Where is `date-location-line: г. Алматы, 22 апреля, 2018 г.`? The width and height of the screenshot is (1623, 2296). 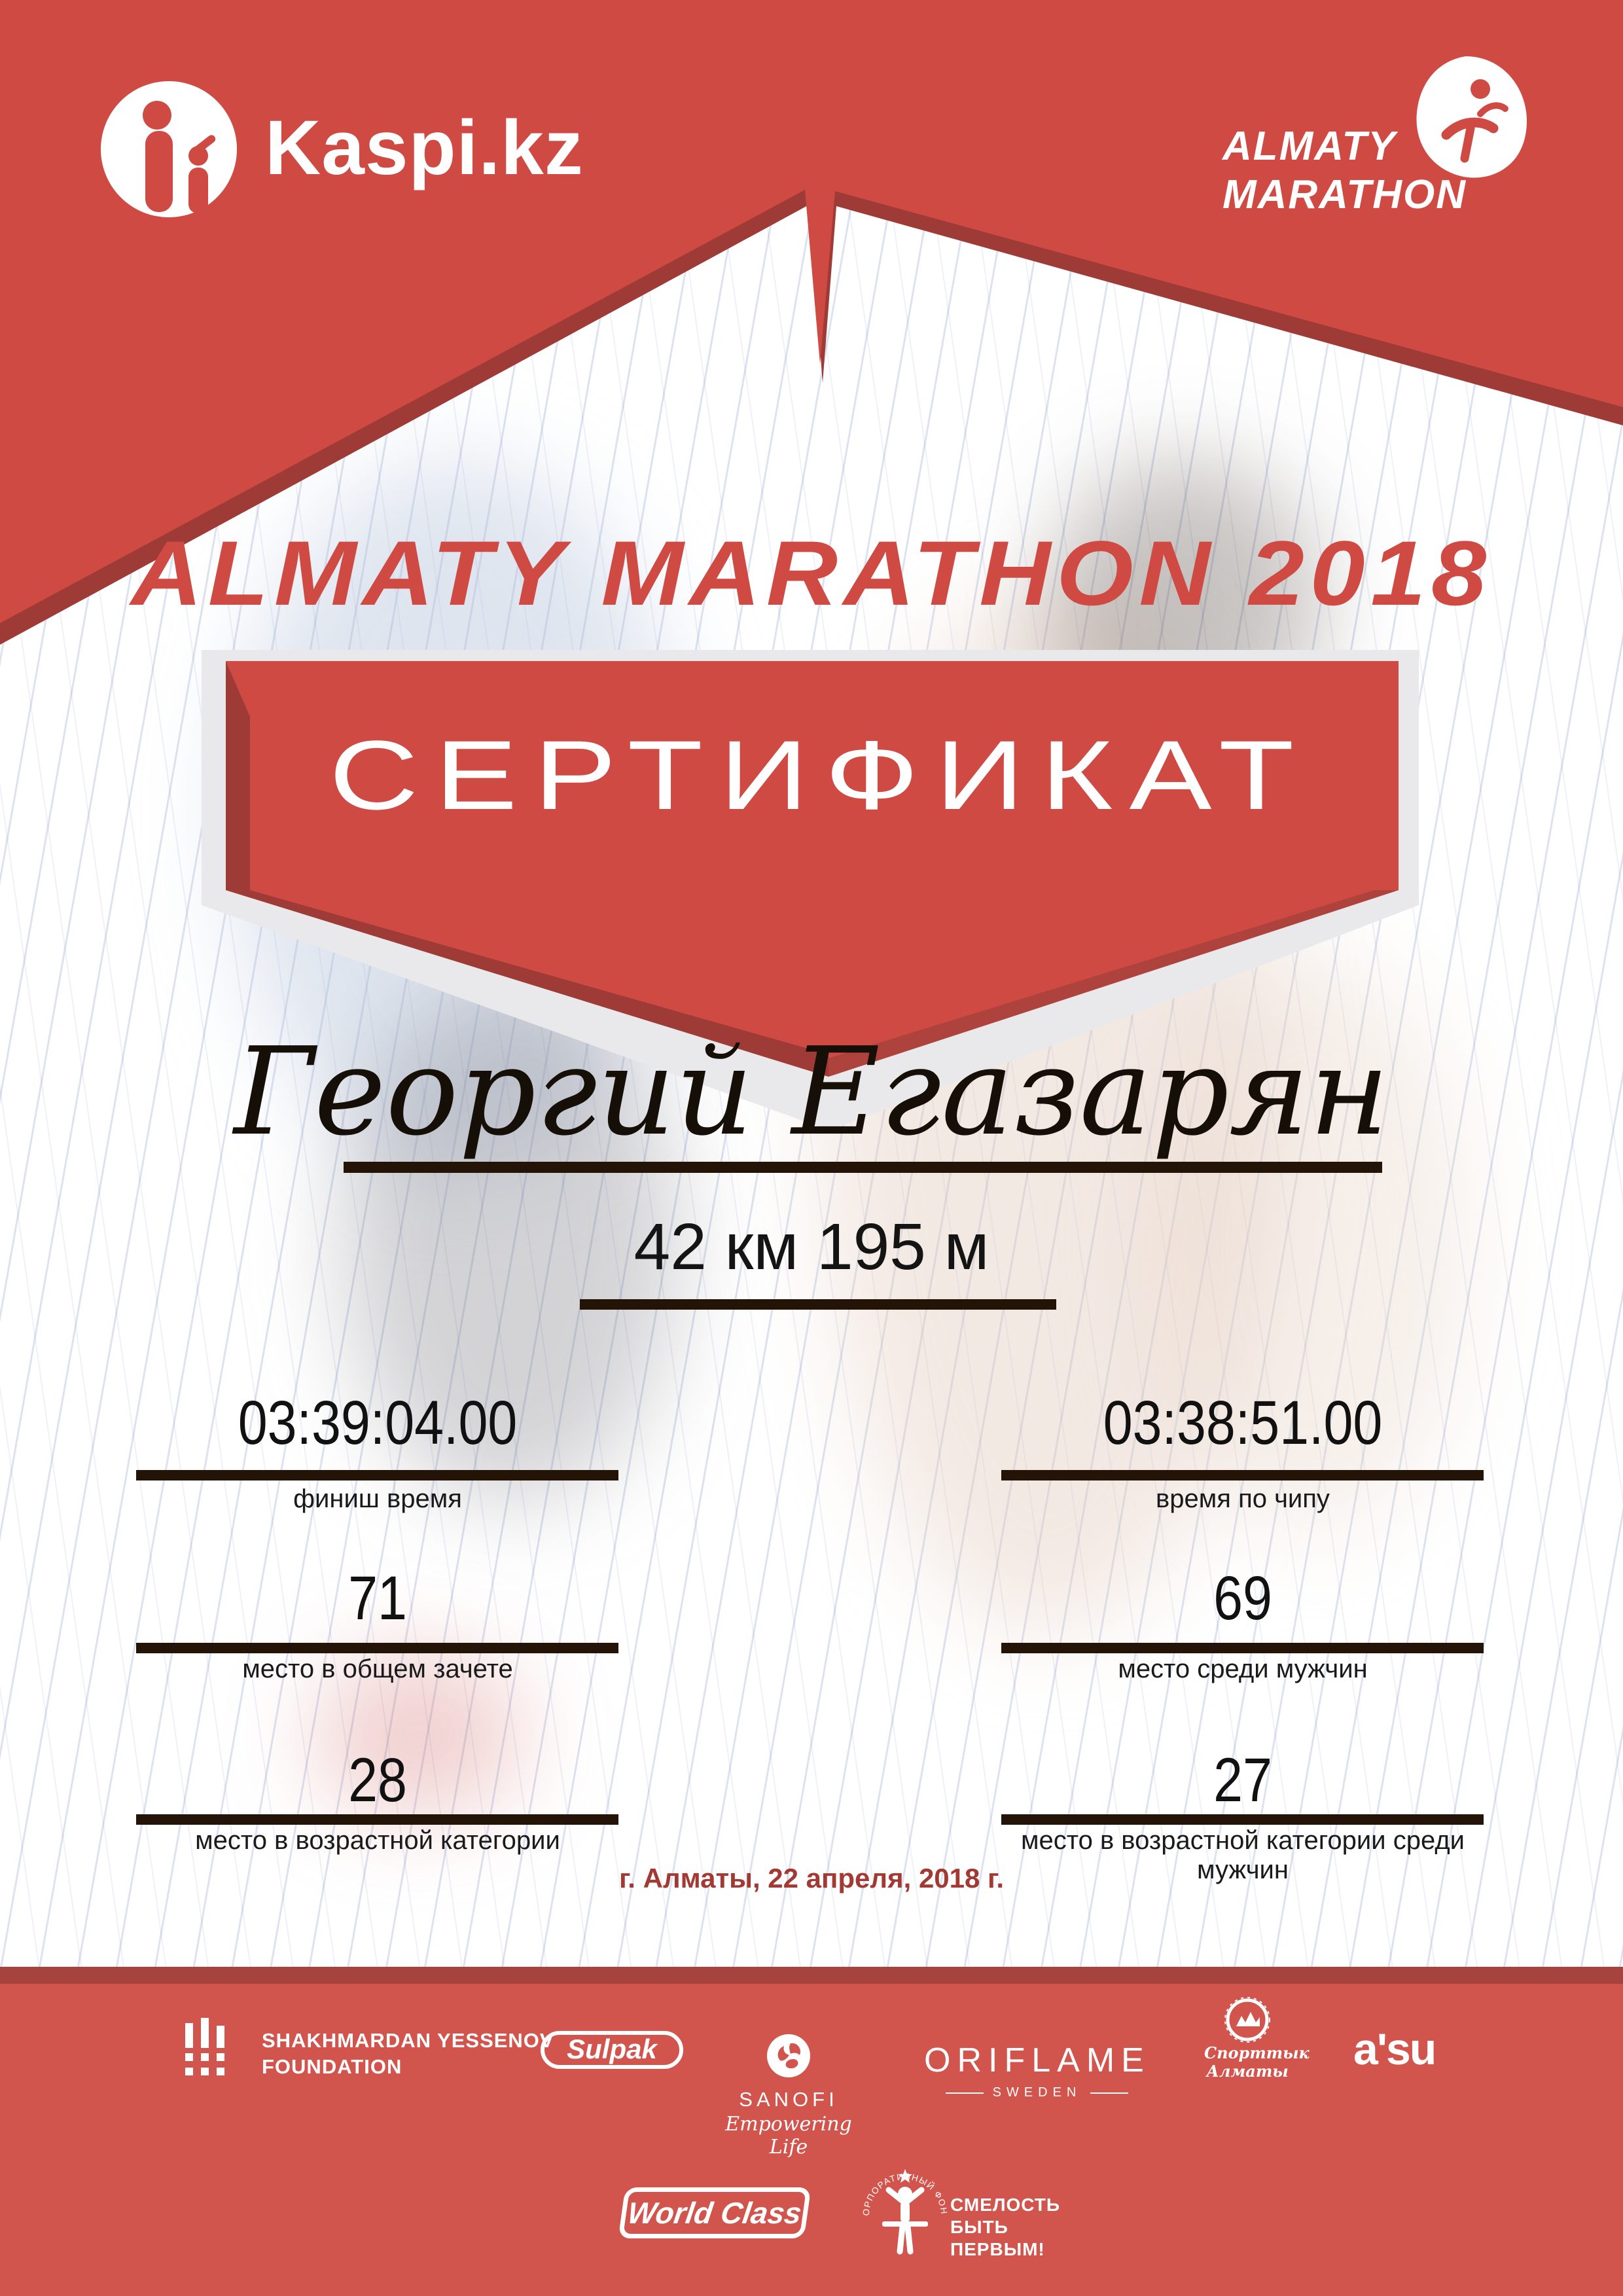
date-location-line: г. Алматы, 22 апреля, 2018 г. is located at coordinates (811, 1878).